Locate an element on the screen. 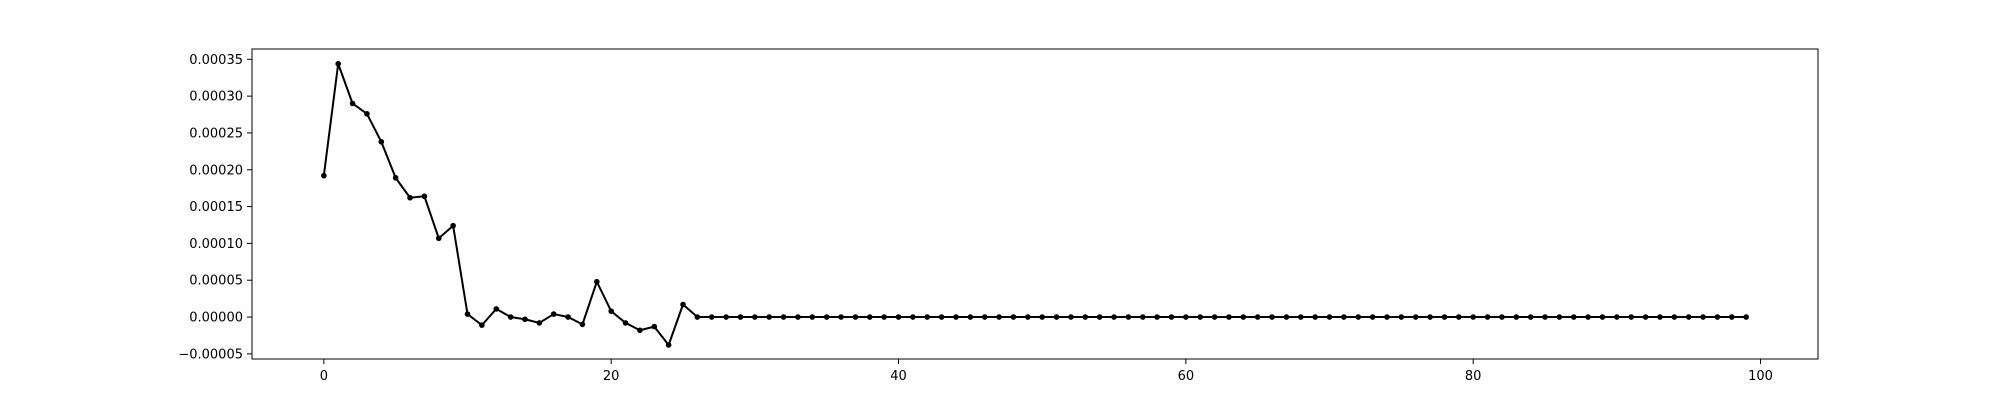 The width and height of the screenshot is (2000, 400). y-tick-label: 0.00015 is located at coordinates (216, 207).